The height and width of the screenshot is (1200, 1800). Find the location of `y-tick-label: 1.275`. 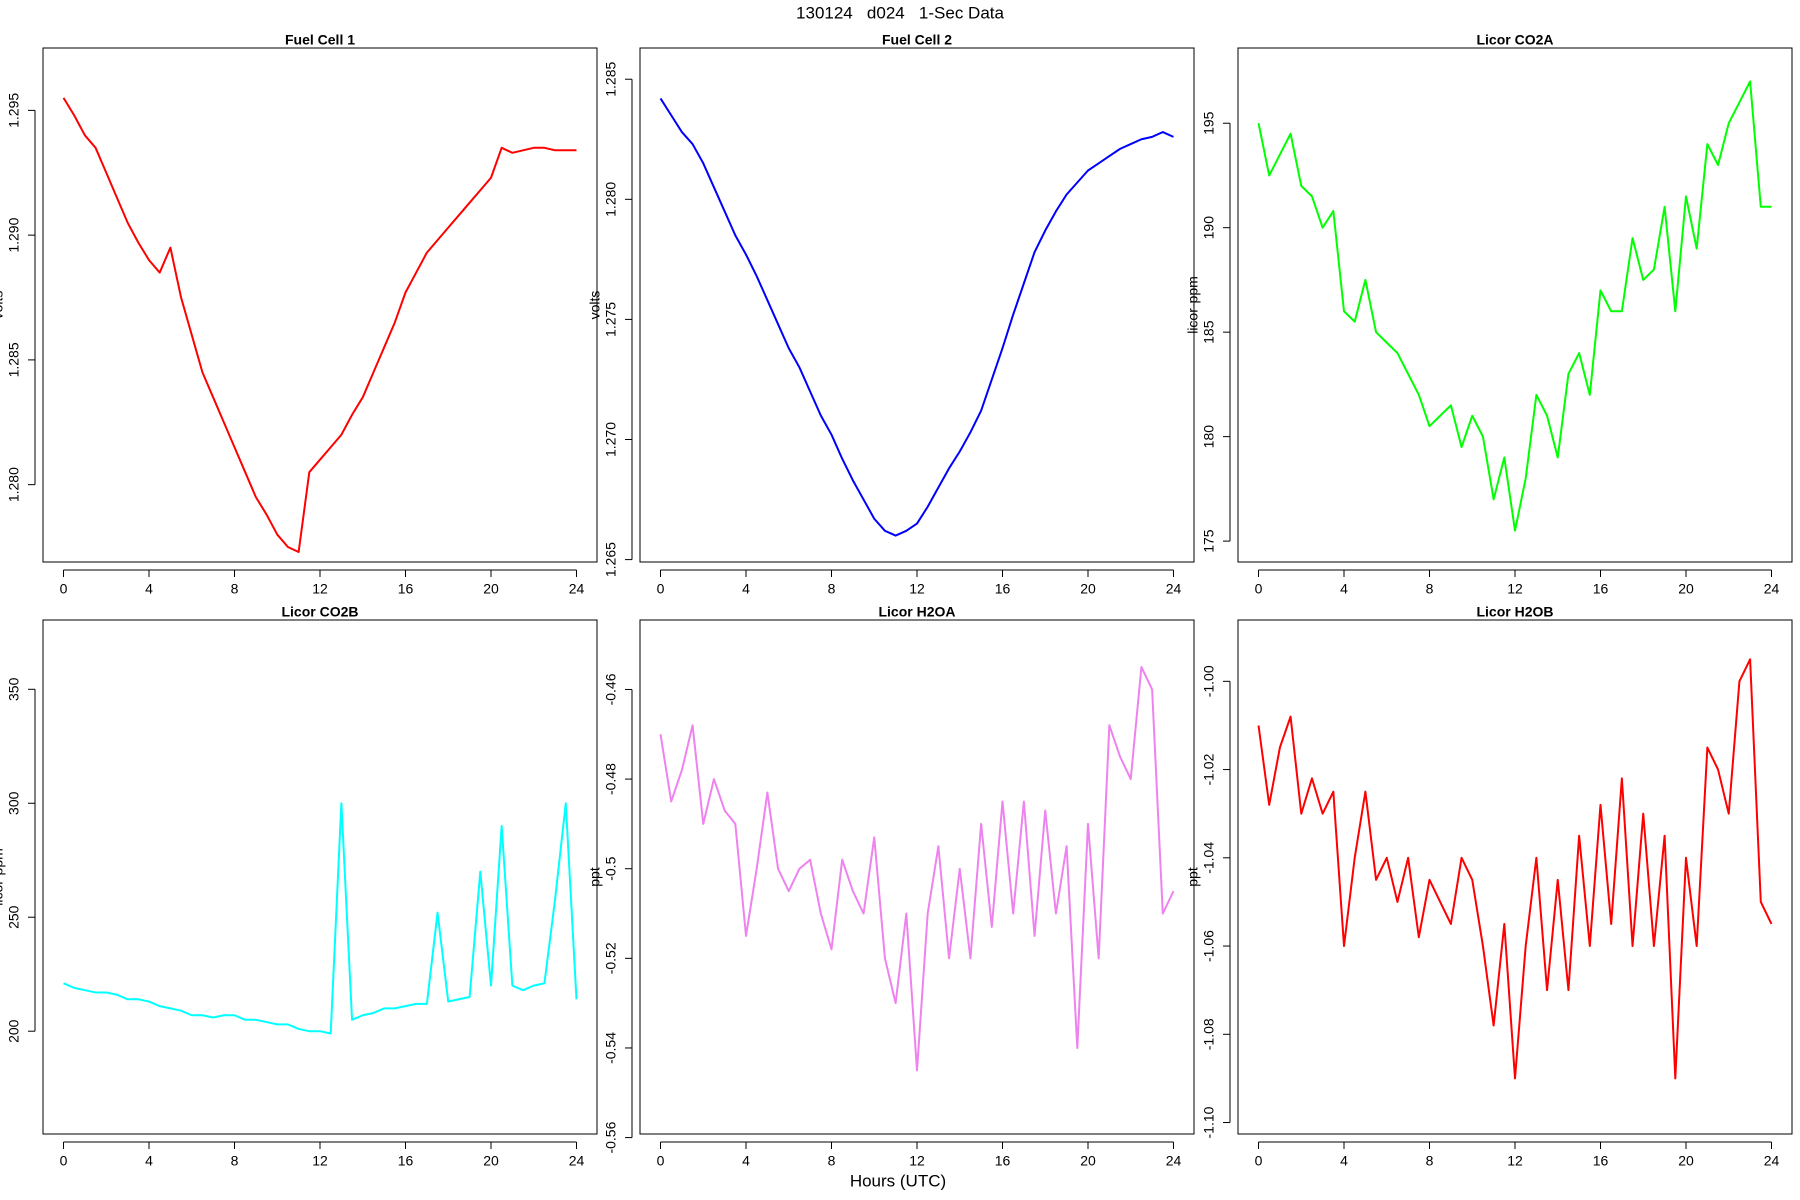

y-tick-label: 1.275 is located at coordinates (611, 319).